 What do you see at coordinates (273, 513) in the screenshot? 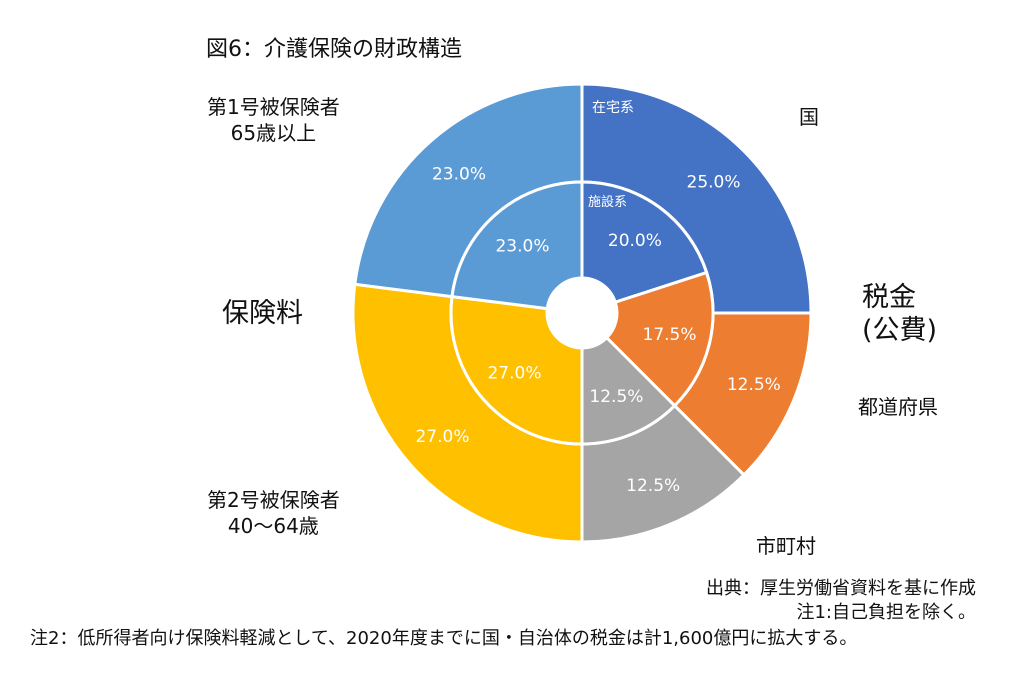
I see `label-insured-2: 第2号被保険者 40～64歳` at bounding box center [273, 513].